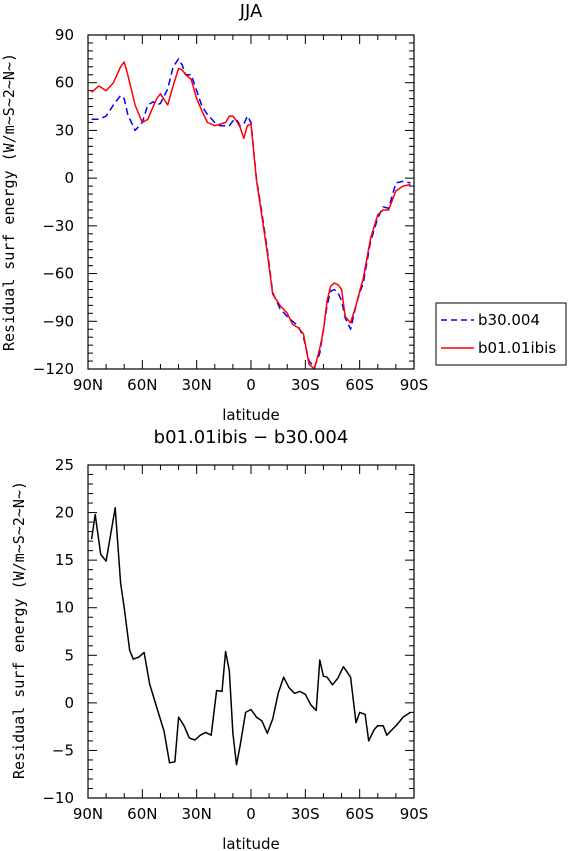 This screenshot has width=570, height=851. Describe the element at coordinates (63, 750) in the screenshot. I see `bottom-chart-y-tick-label: −5` at that location.